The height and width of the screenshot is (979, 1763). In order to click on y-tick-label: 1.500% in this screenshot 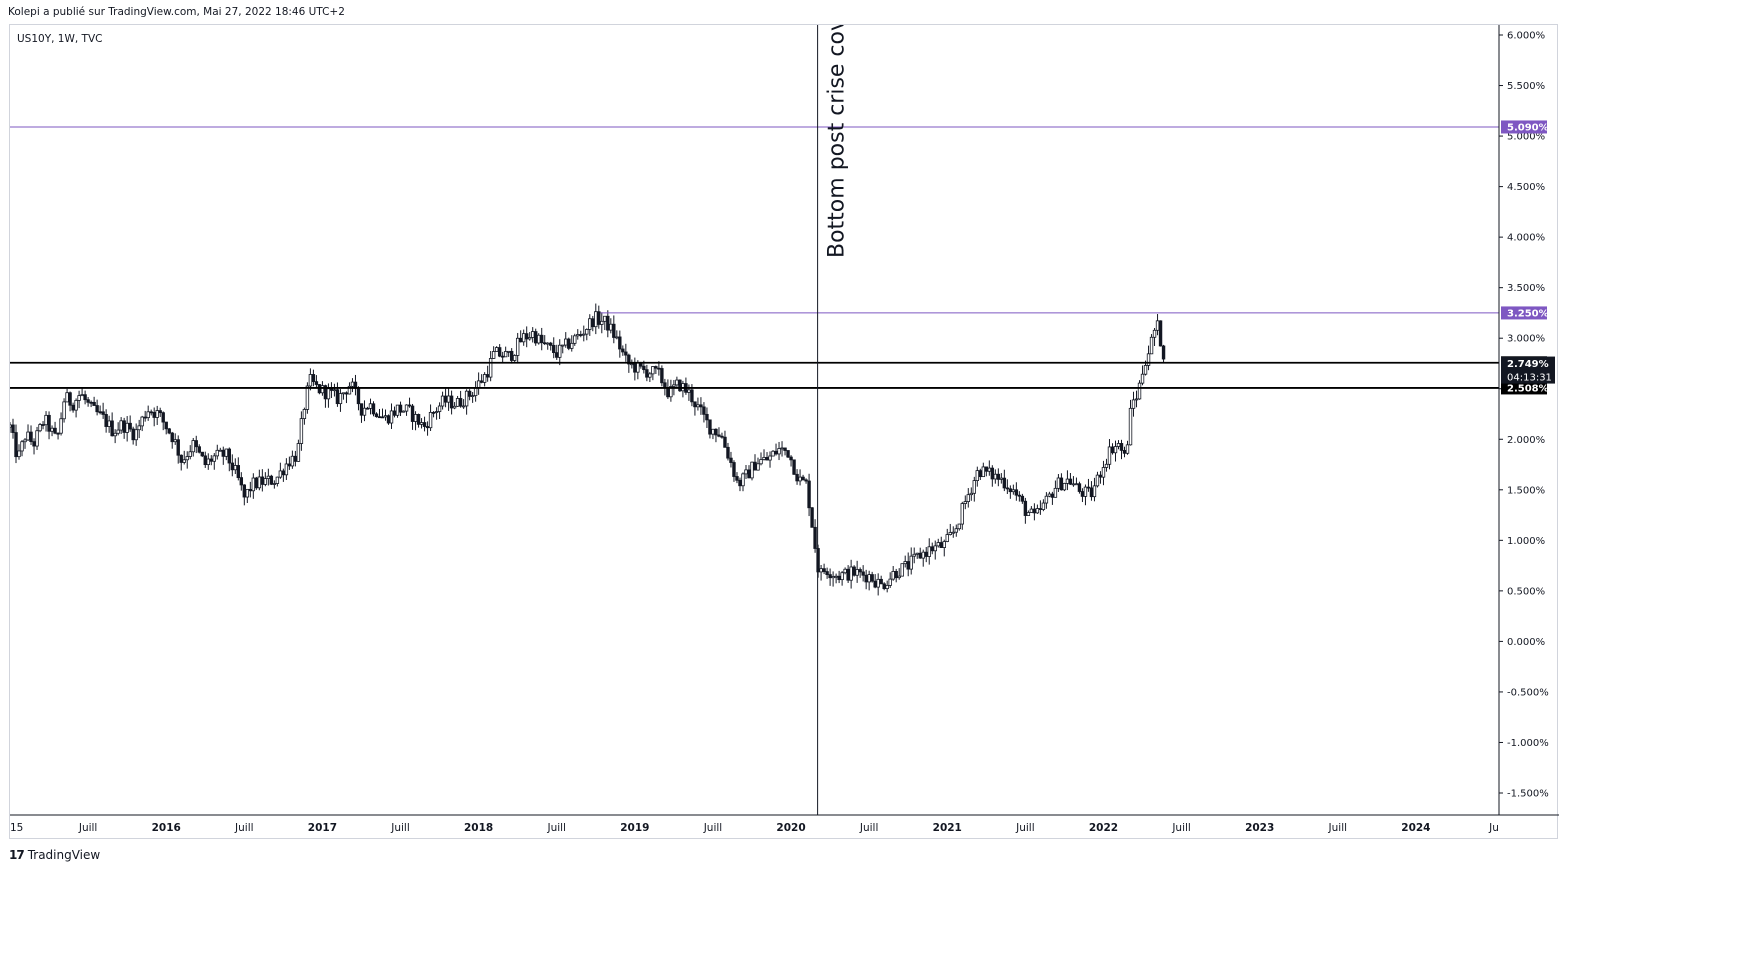, I will do `click(1526, 490)`.